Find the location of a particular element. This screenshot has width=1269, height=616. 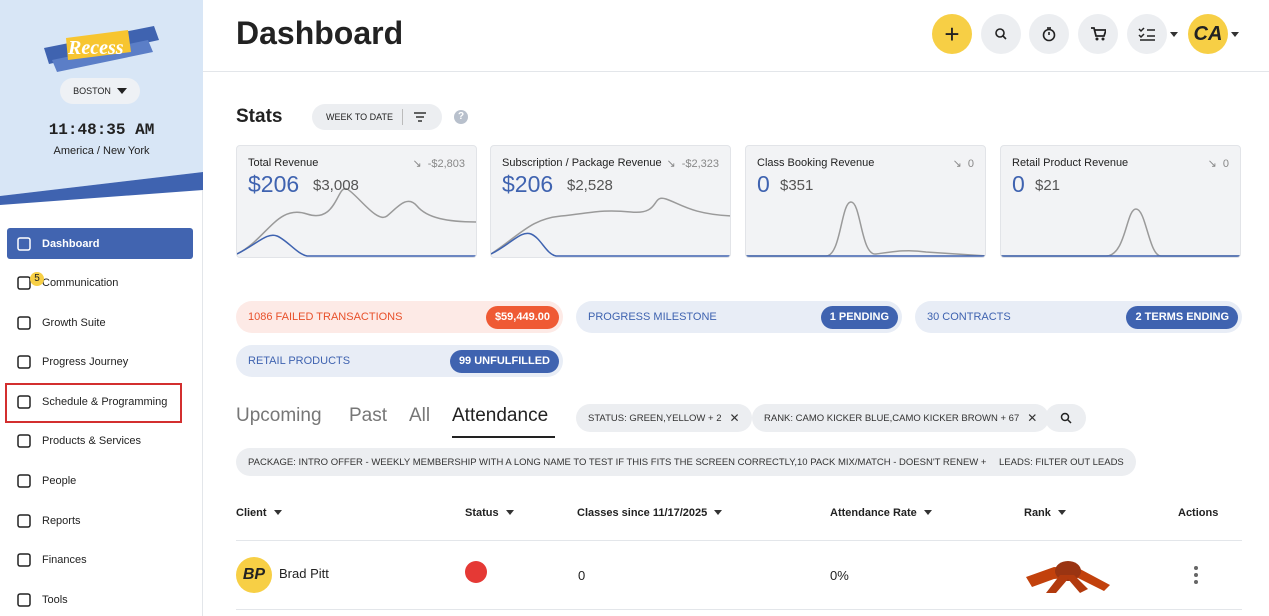

stat-card: Total Revenue ↘ -$2,803 $206 $3,008 is located at coordinates (356, 201).